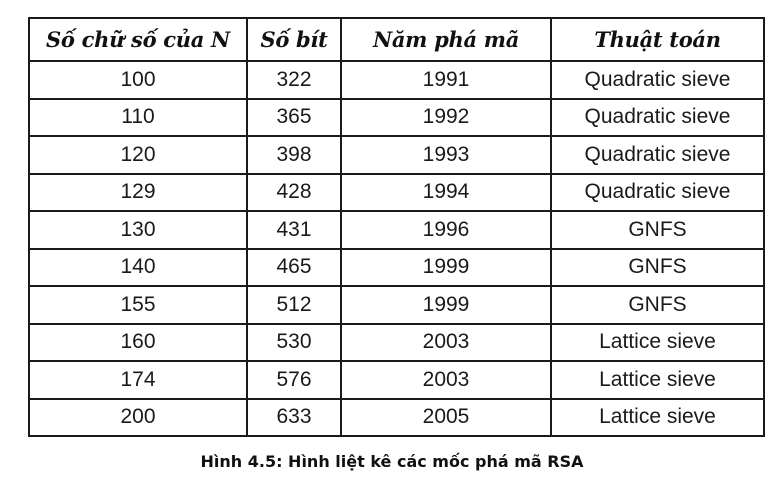 This screenshot has width=784, height=481. Describe the element at coordinates (138, 417) in the screenshot. I see `cell-digits: 200` at that location.